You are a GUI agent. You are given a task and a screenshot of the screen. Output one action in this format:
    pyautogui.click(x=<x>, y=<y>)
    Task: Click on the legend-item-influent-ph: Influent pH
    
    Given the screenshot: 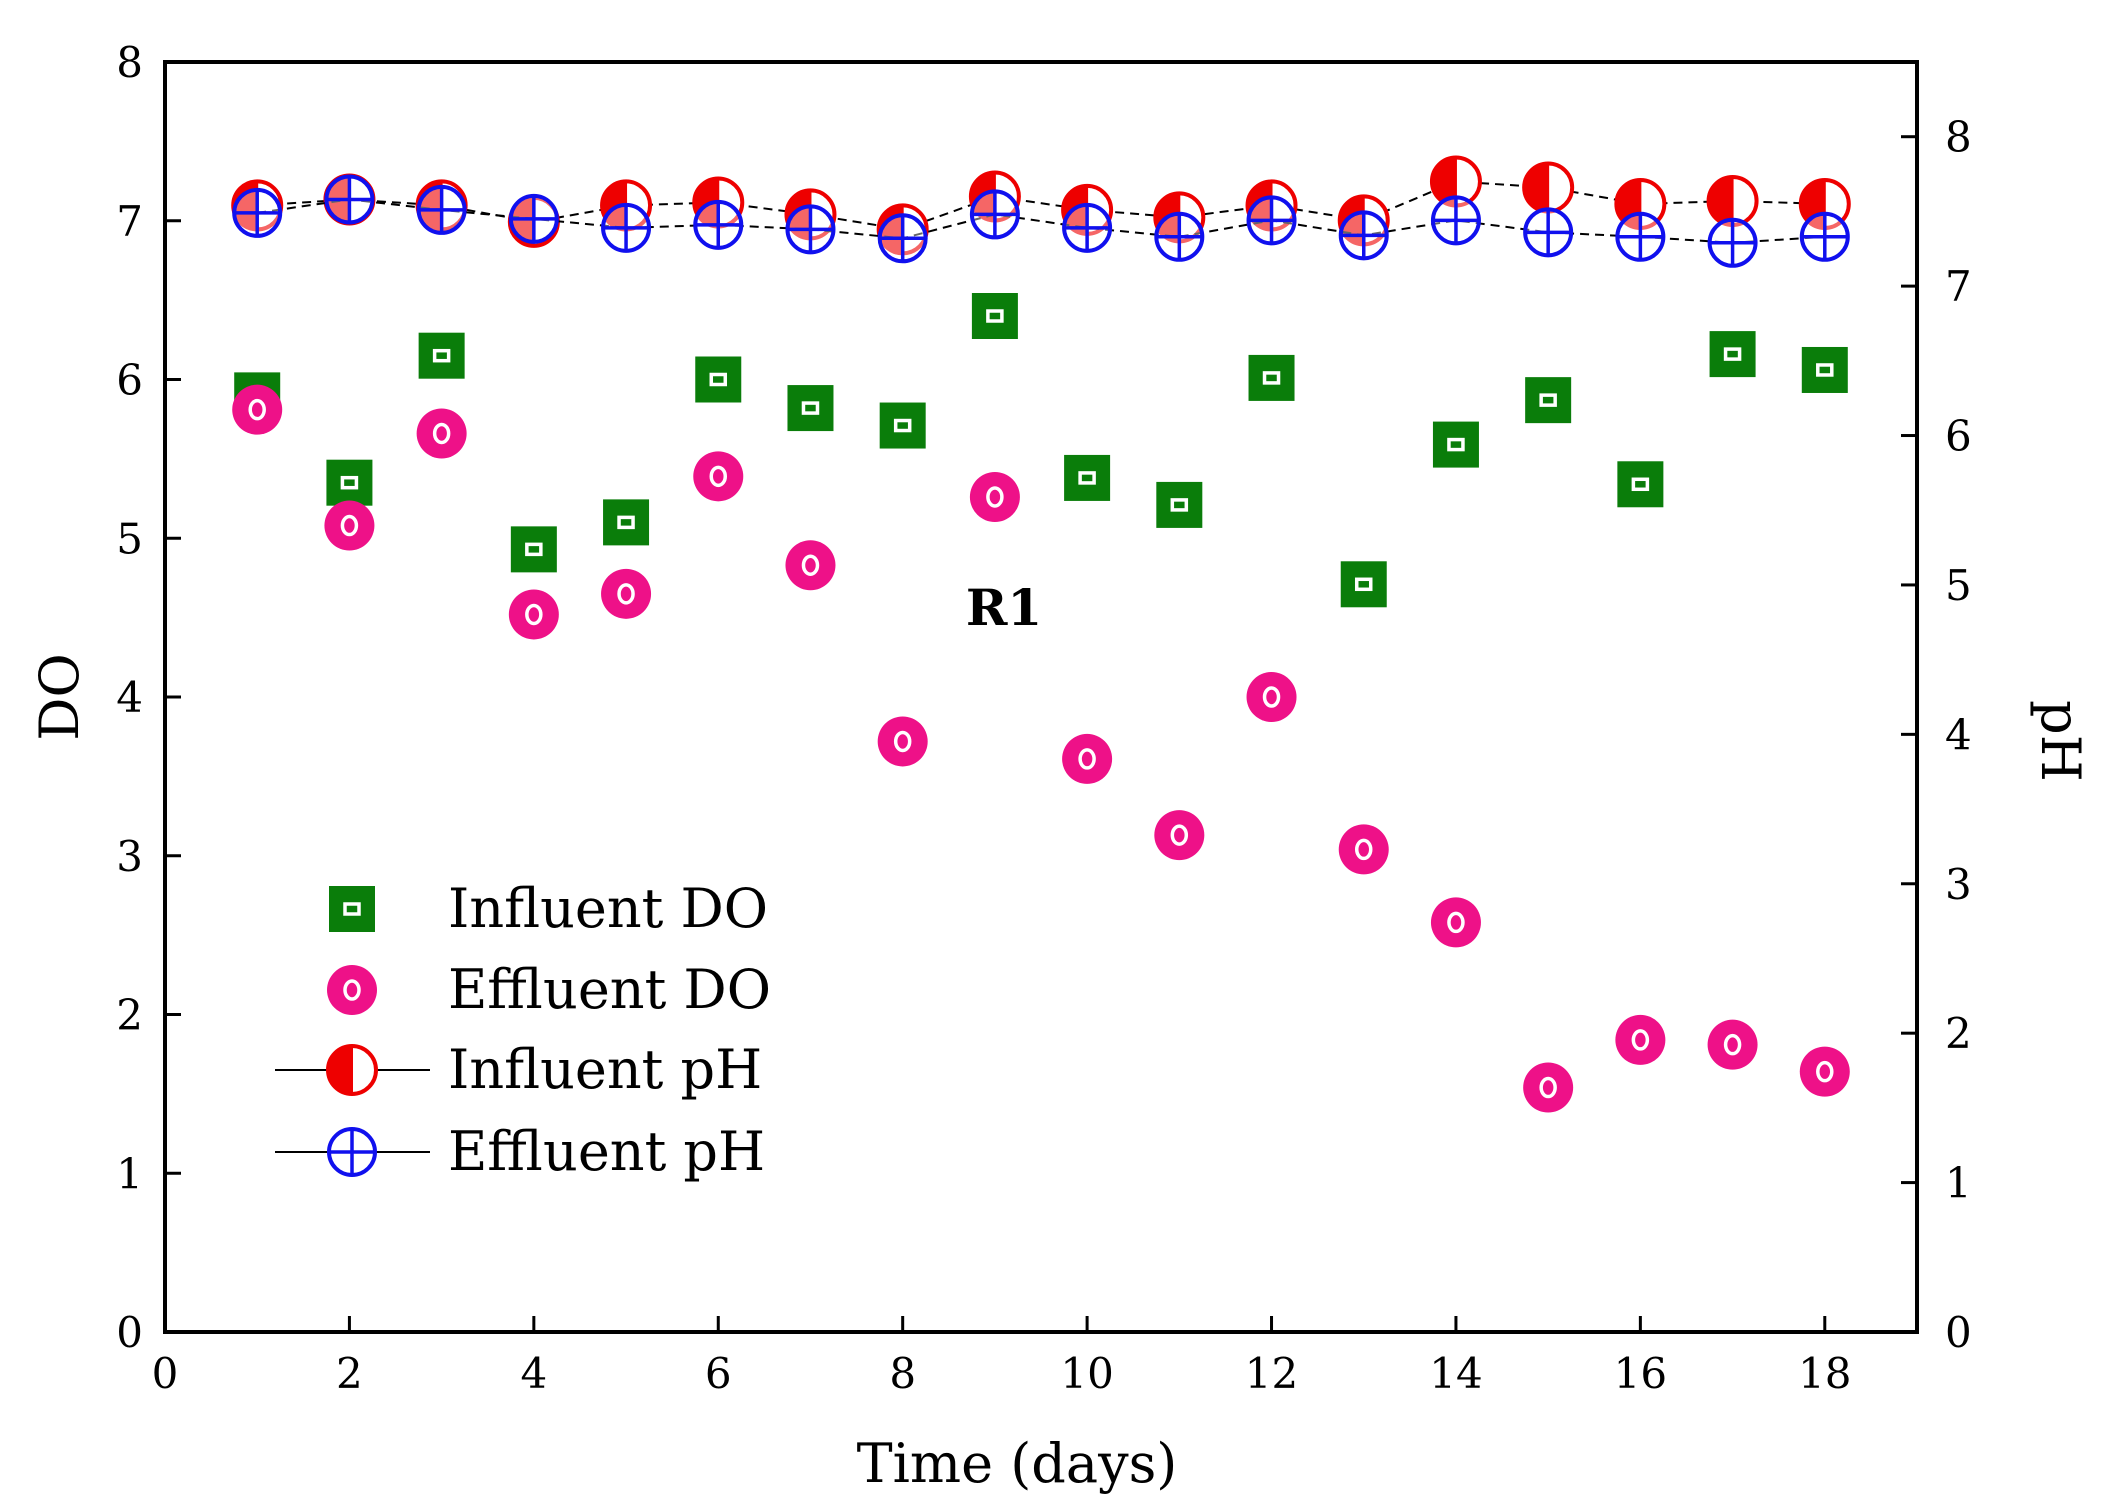 What is the action you would take?
    pyautogui.click(x=518, y=1069)
    